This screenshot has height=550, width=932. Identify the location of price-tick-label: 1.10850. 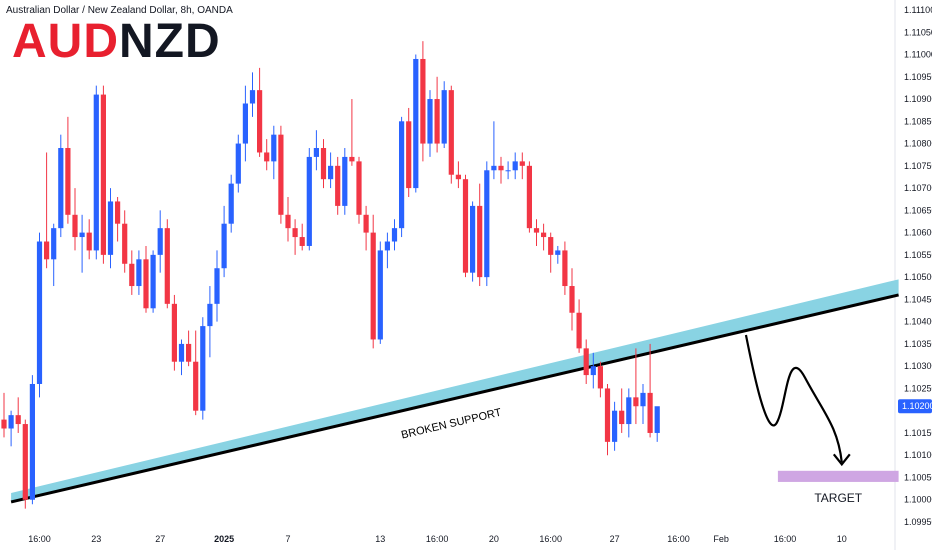
(918, 121).